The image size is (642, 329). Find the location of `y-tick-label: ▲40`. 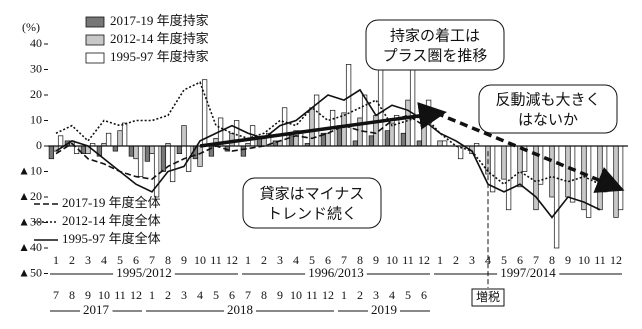

y-tick-label: ▲40 is located at coordinates (30, 247).